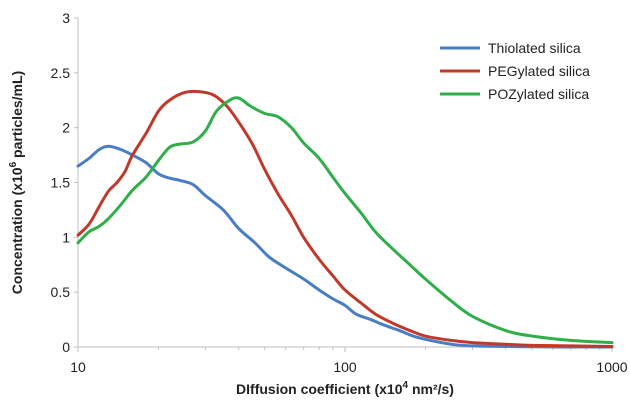 The width and height of the screenshot is (630, 402). I want to click on x-axis-label: DIffusion coefficient (x104 nm²/s), so click(345, 388).